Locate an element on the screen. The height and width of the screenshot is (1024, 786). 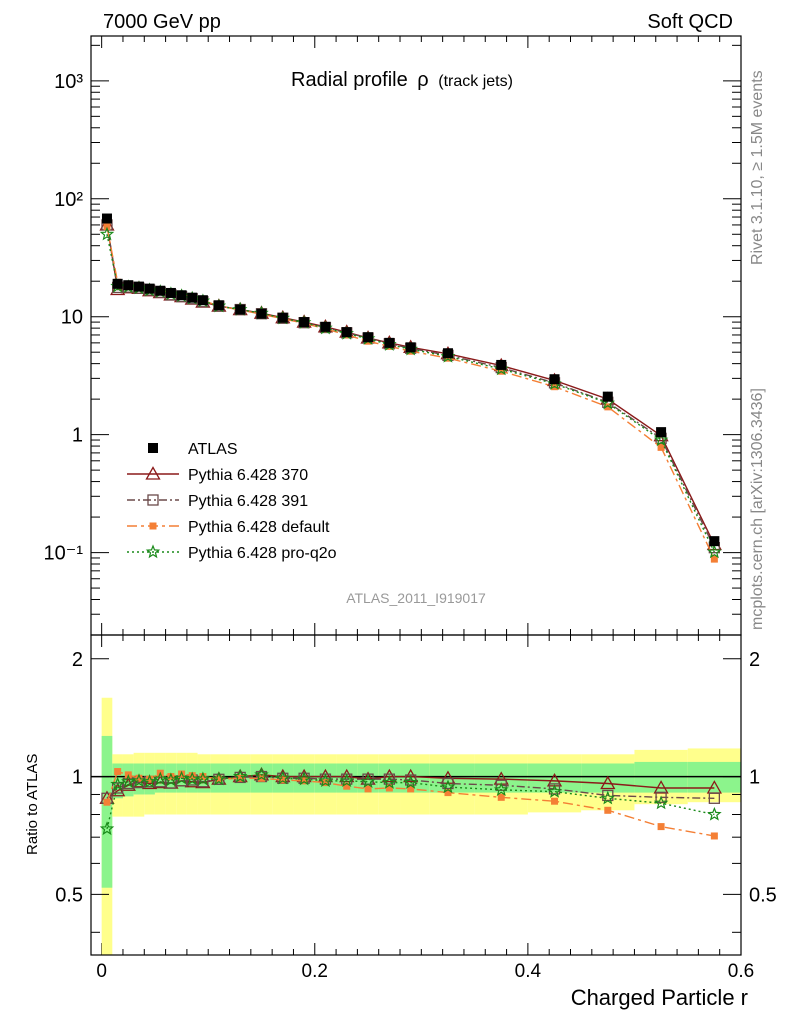
legend-marker-pythia-6-428-pro-q2o is located at coordinates (153, 551).